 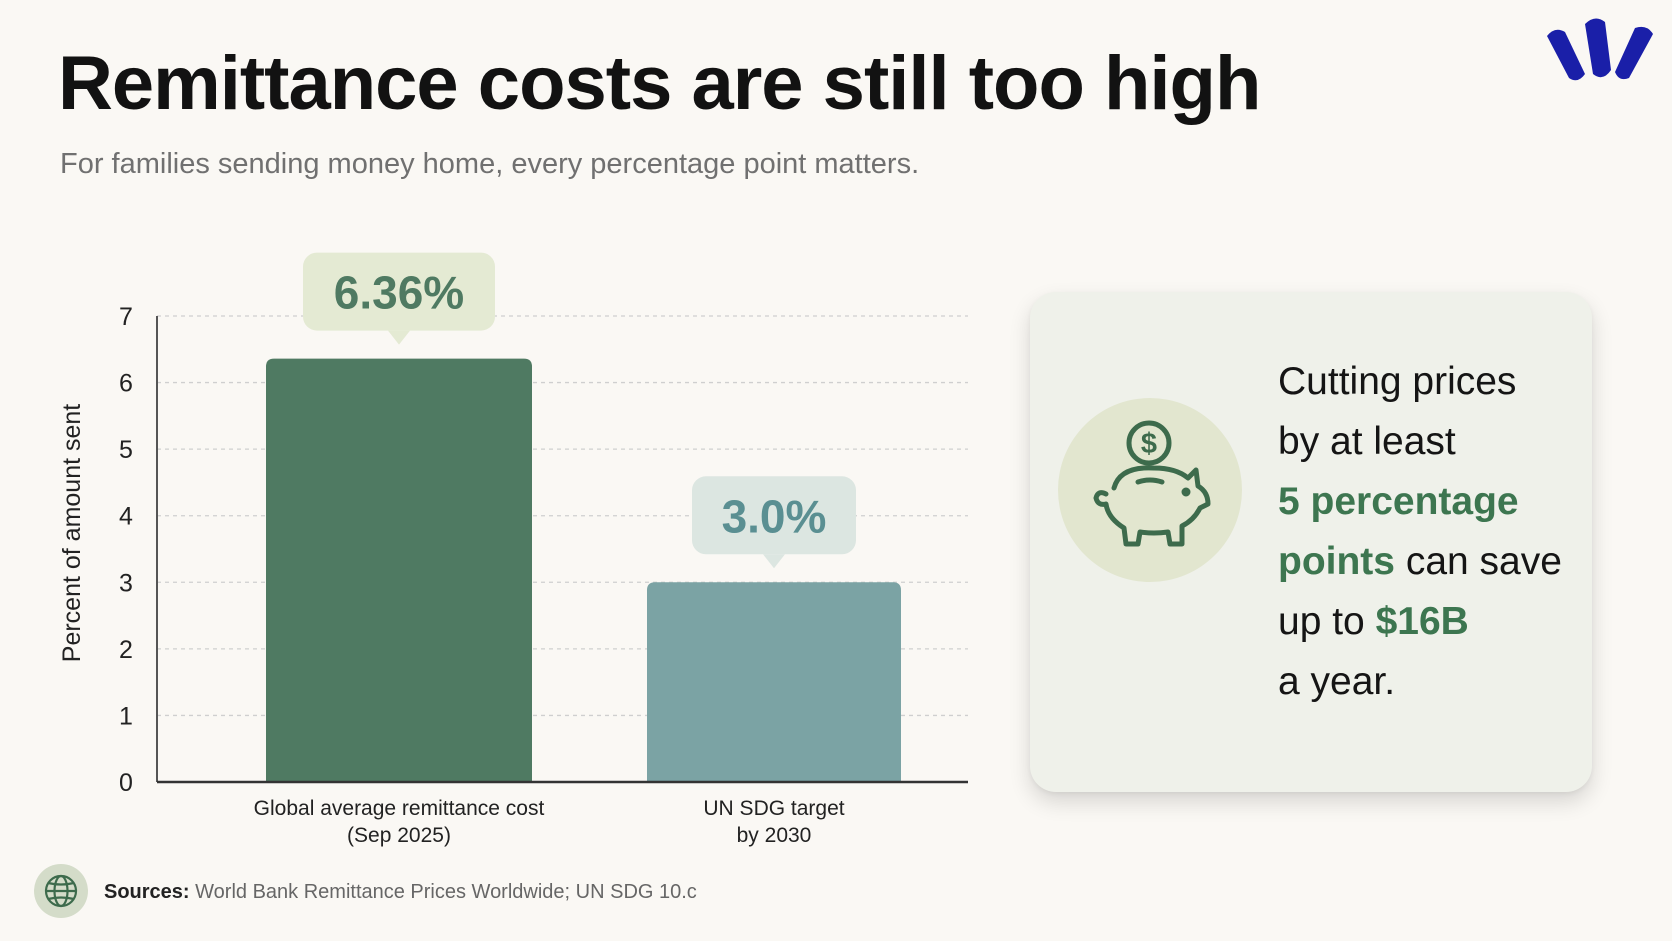 I want to click on value-label: 3.0%, so click(x=774, y=516).